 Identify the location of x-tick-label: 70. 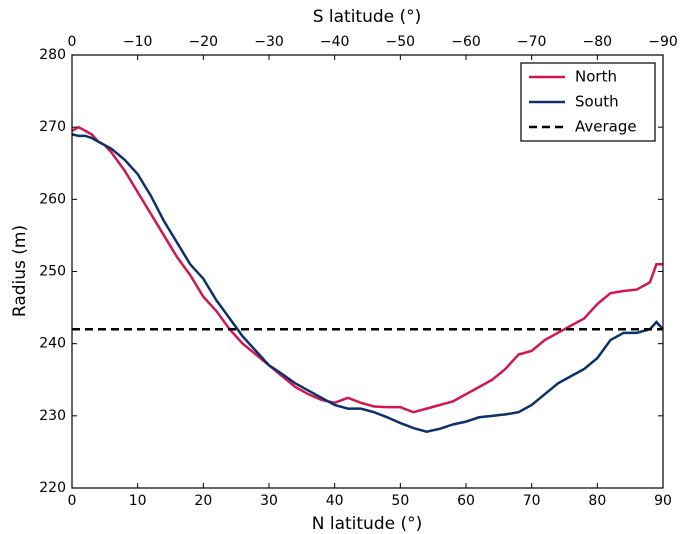
(532, 501).